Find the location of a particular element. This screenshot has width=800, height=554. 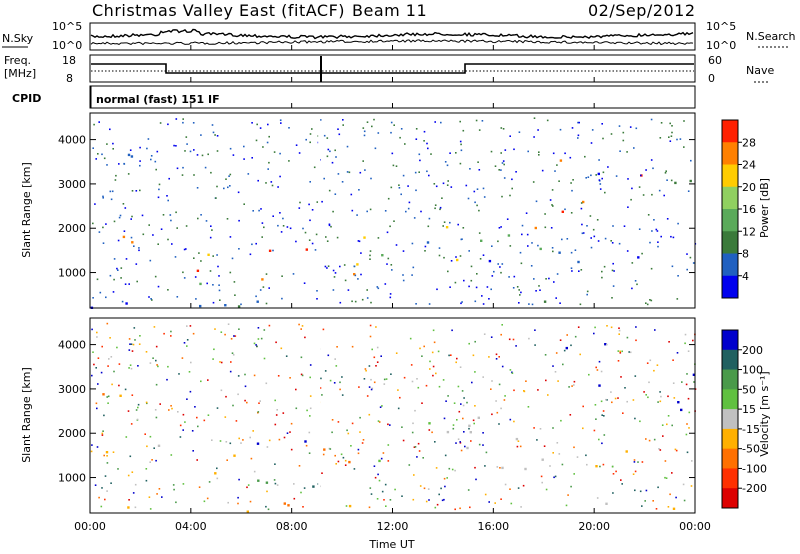

freq-panel: Freq. [MHz] 18 8 60 0 Nave is located at coordinates (389, 69).